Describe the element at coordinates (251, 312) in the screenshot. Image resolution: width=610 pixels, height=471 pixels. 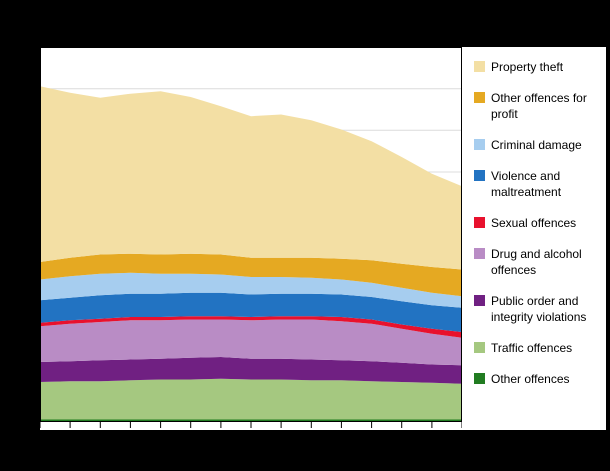
I see `area-violence-and-maltreatment` at that location.